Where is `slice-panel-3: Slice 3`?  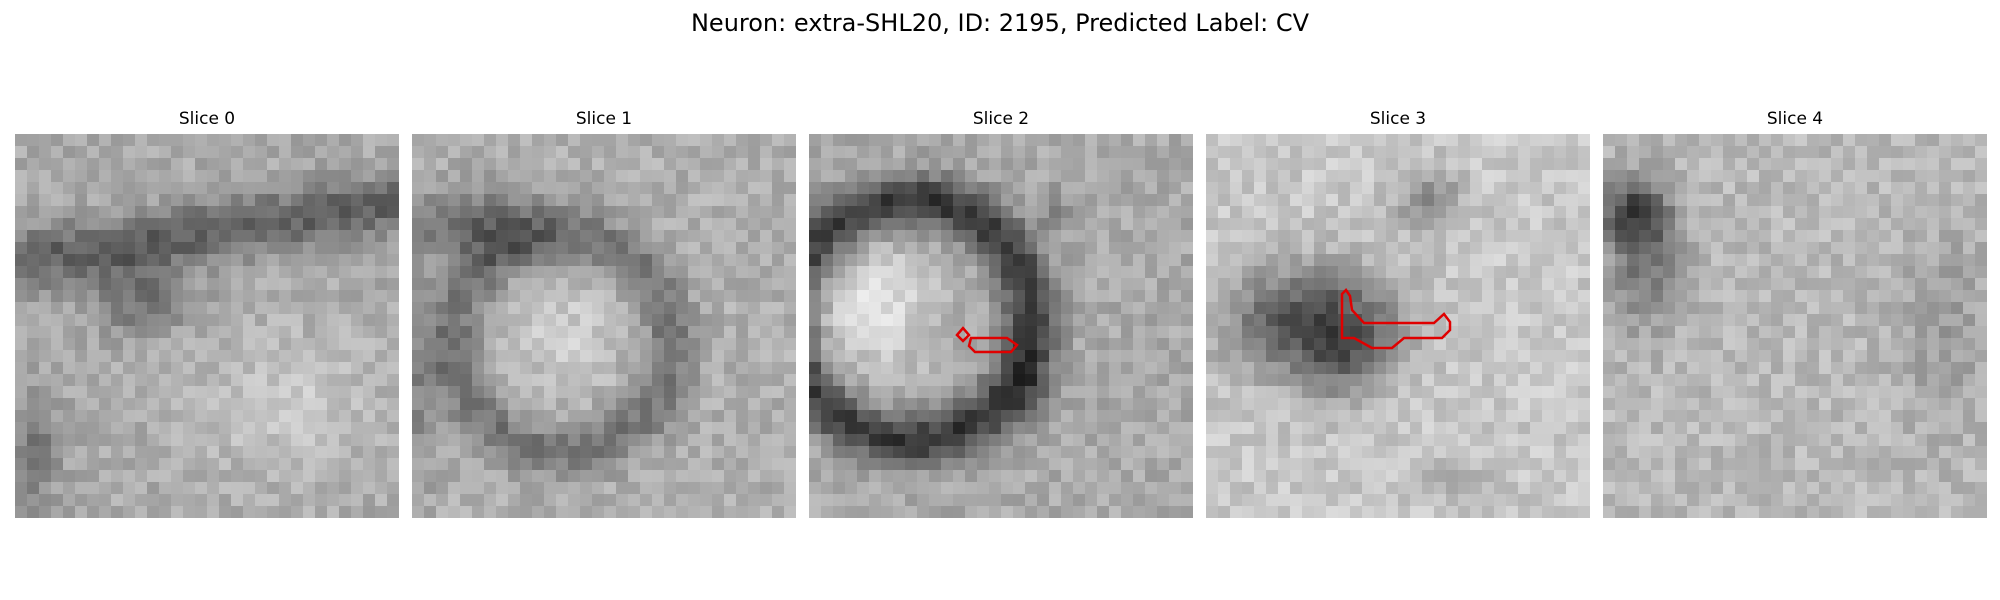
slice-panel-3: Slice 3 is located at coordinates (1398, 313).